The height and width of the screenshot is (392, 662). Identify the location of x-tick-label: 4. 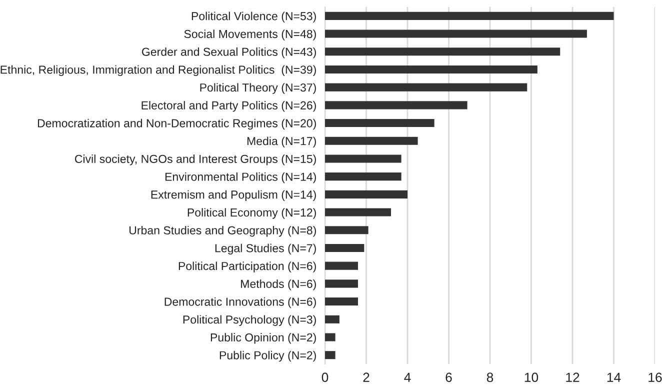
(407, 377).